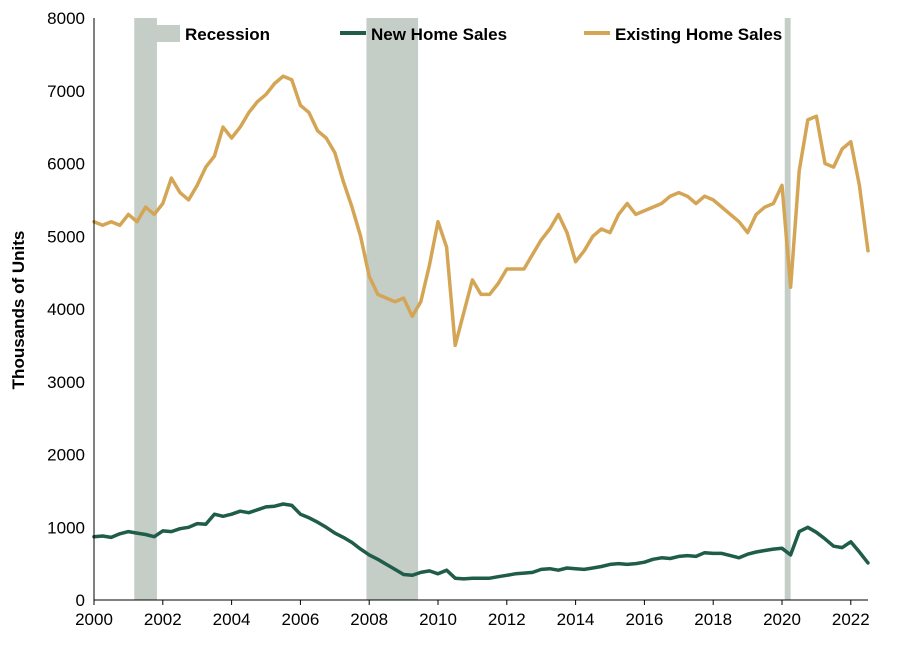  I want to click on x-tick-label: 2002, so click(163, 619).